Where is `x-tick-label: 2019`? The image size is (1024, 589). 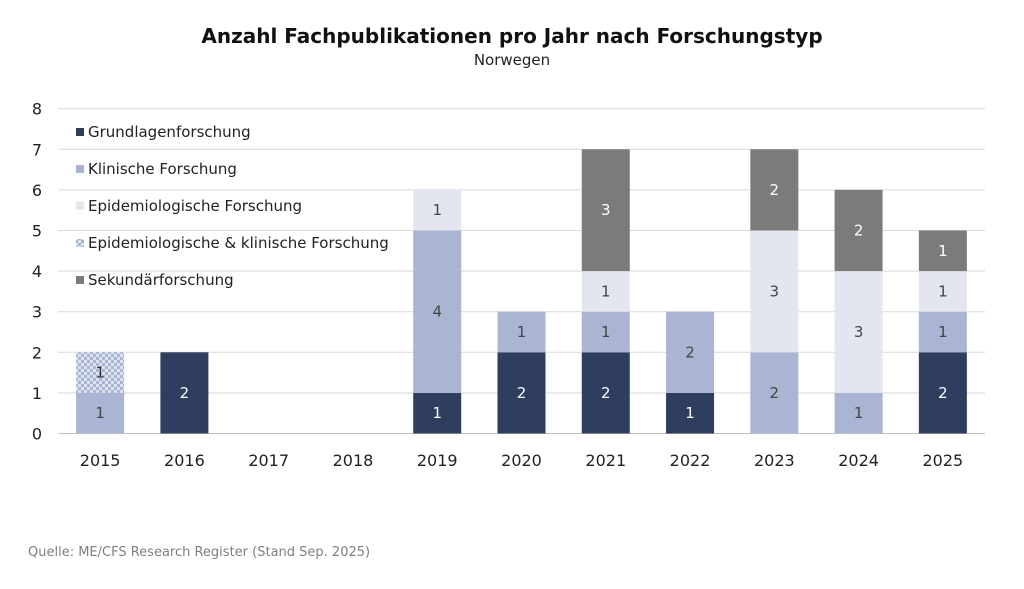 x-tick-label: 2019 is located at coordinates (437, 460).